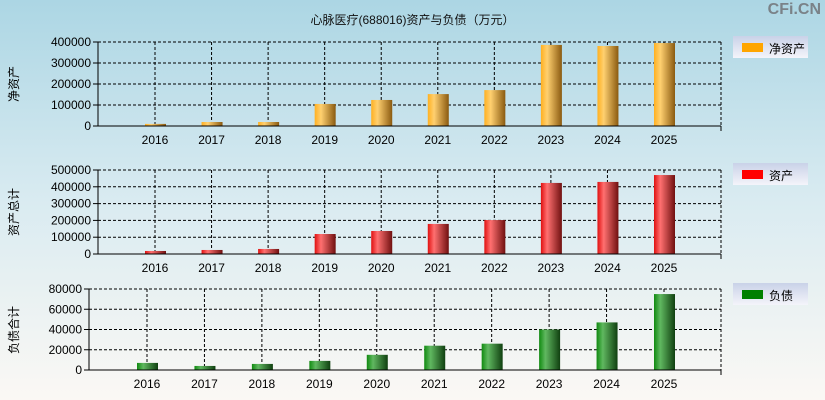 This screenshot has height=400, width=825. I want to click on legend-net-assets: 净资产, so click(770, 47).